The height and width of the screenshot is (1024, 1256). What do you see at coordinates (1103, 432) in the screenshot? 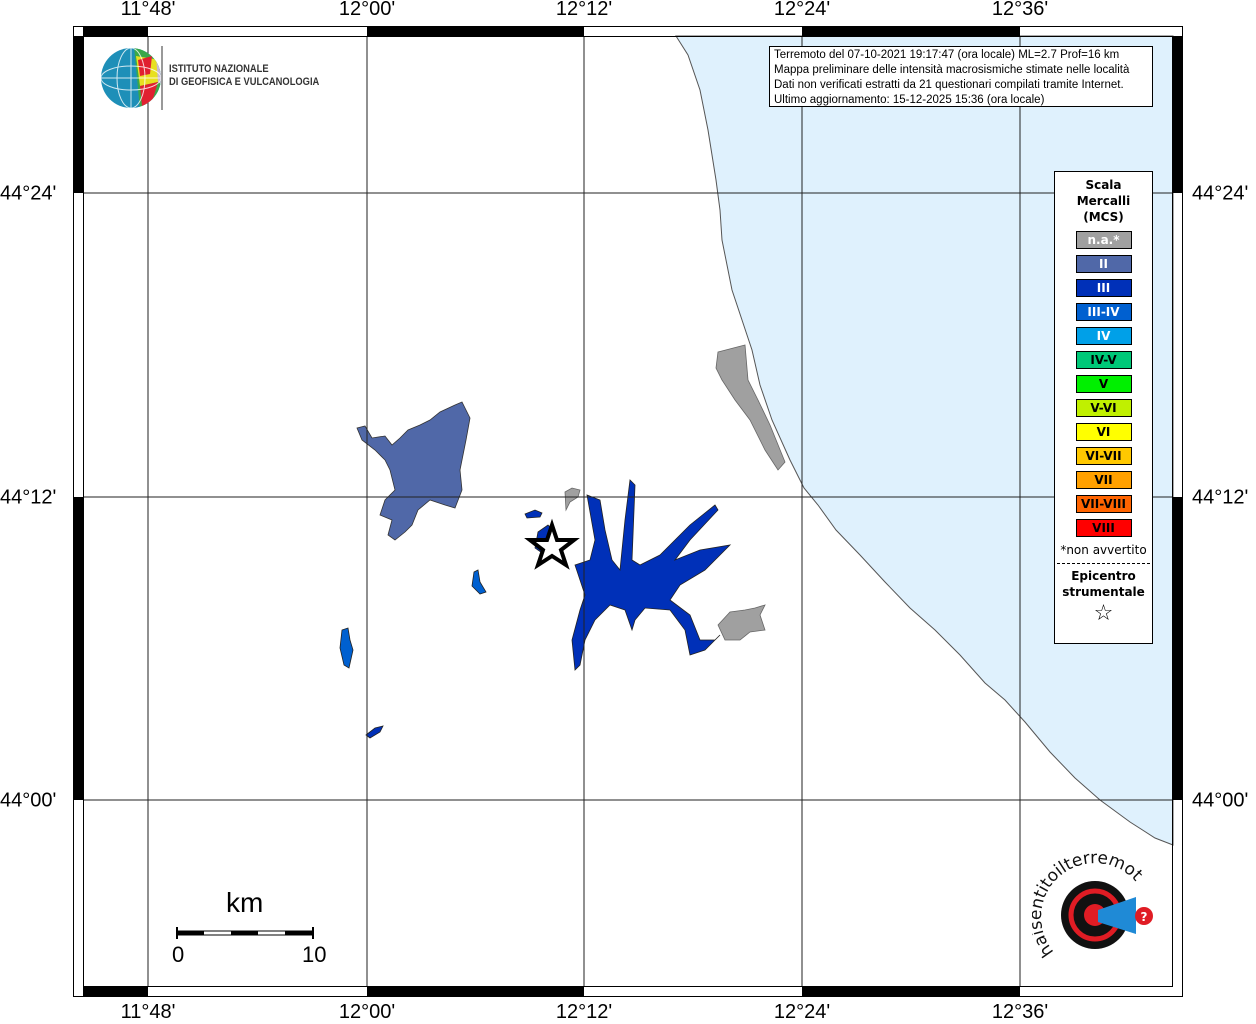
I see `legend-swatch: VI` at bounding box center [1103, 432].